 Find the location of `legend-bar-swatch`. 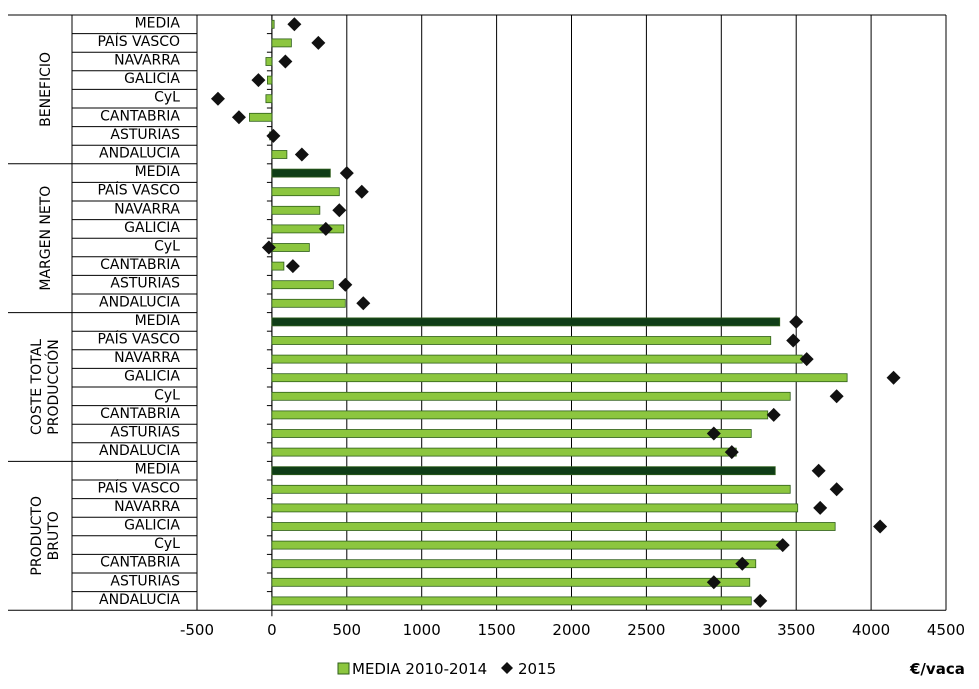

legend-bar-swatch is located at coordinates (343, 668).